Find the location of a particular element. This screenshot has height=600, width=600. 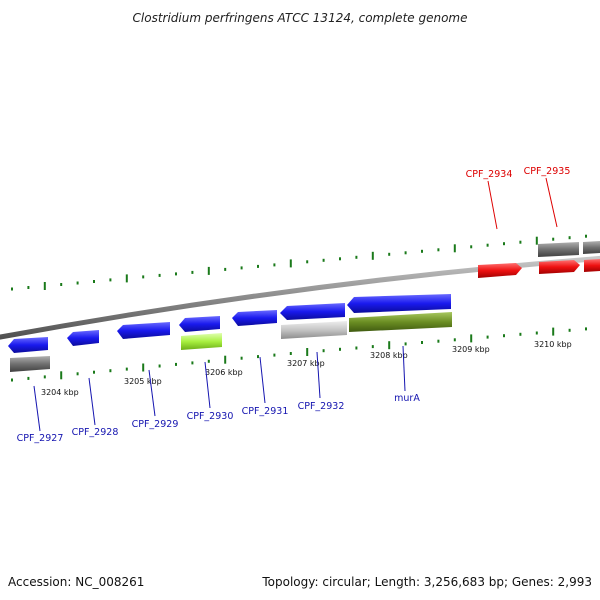

gene-cpf-2928-arrow is located at coordinates (83, 338).